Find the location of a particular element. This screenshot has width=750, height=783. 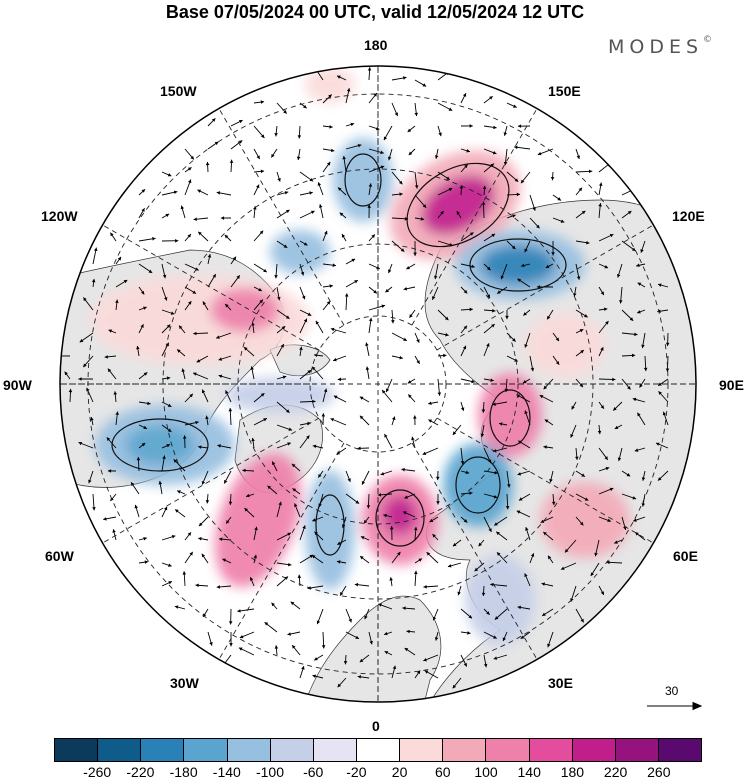

label-90w: 90W is located at coordinates (17, 385).